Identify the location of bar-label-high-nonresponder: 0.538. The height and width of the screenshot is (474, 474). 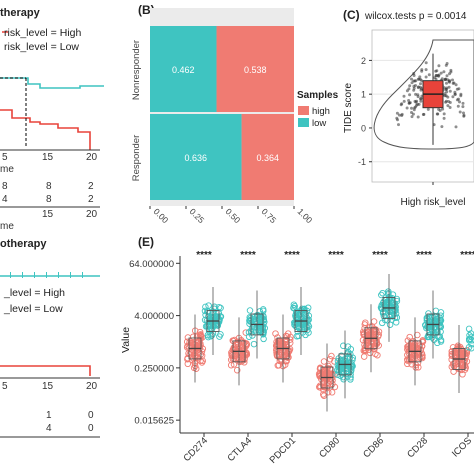
(255, 70).